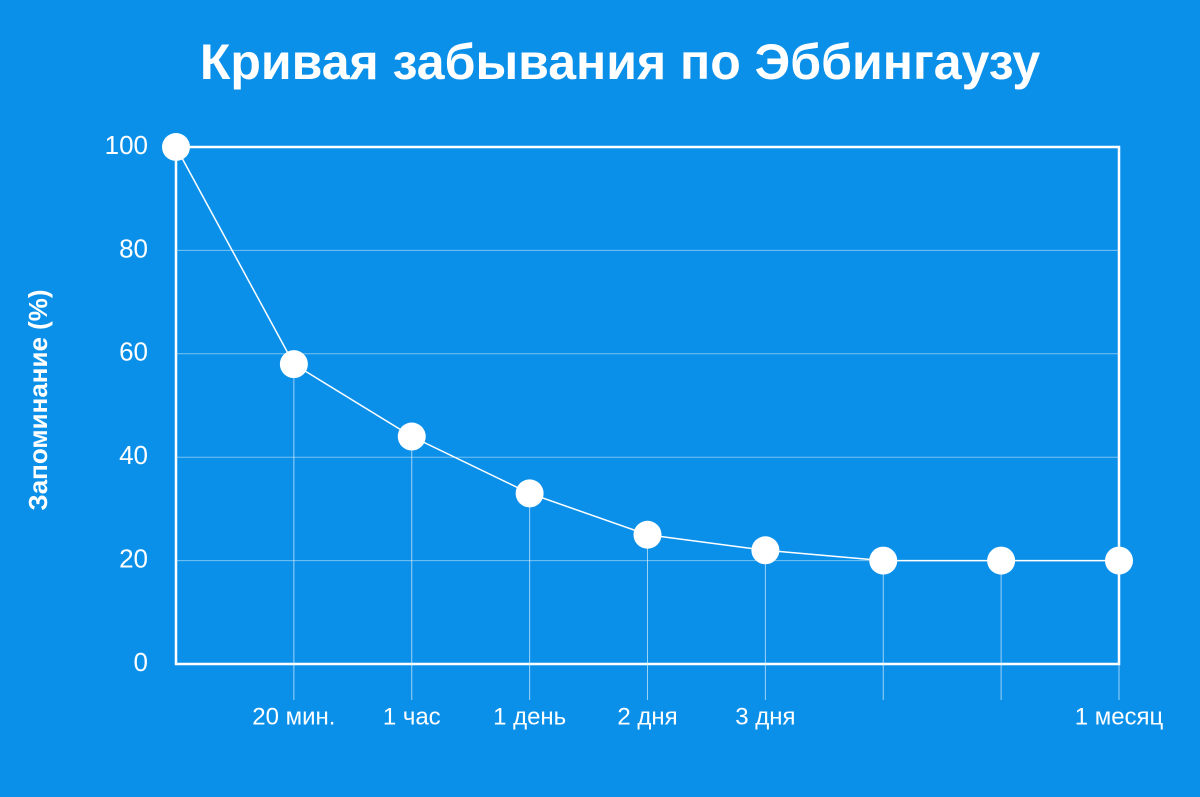  I want to click on y-axis-label: Запоминание (%), so click(38, 399).